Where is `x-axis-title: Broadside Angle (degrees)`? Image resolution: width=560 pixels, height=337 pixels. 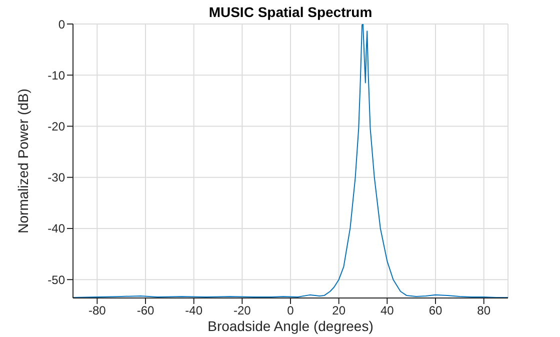 x-axis-title: Broadside Angle (degrees) is located at coordinates (291, 326).